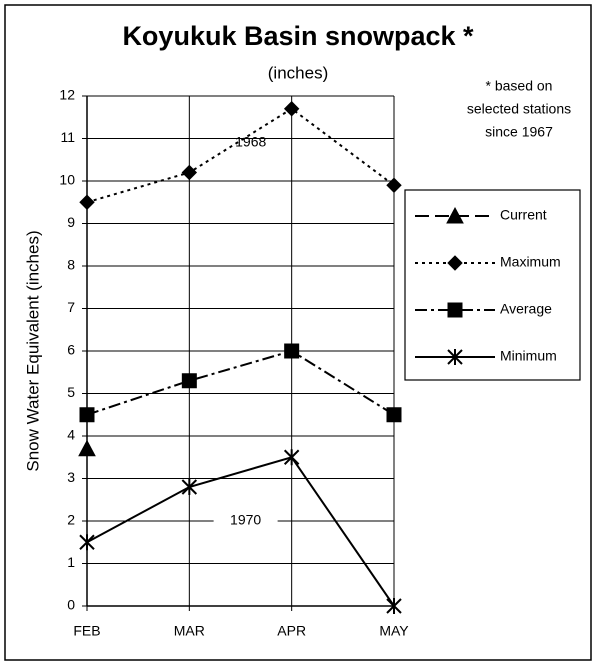  Describe the element at coordinates (298, 36) in the screenshot. I see `chart-title: Koyukuk Basin snowpack *` at that location.